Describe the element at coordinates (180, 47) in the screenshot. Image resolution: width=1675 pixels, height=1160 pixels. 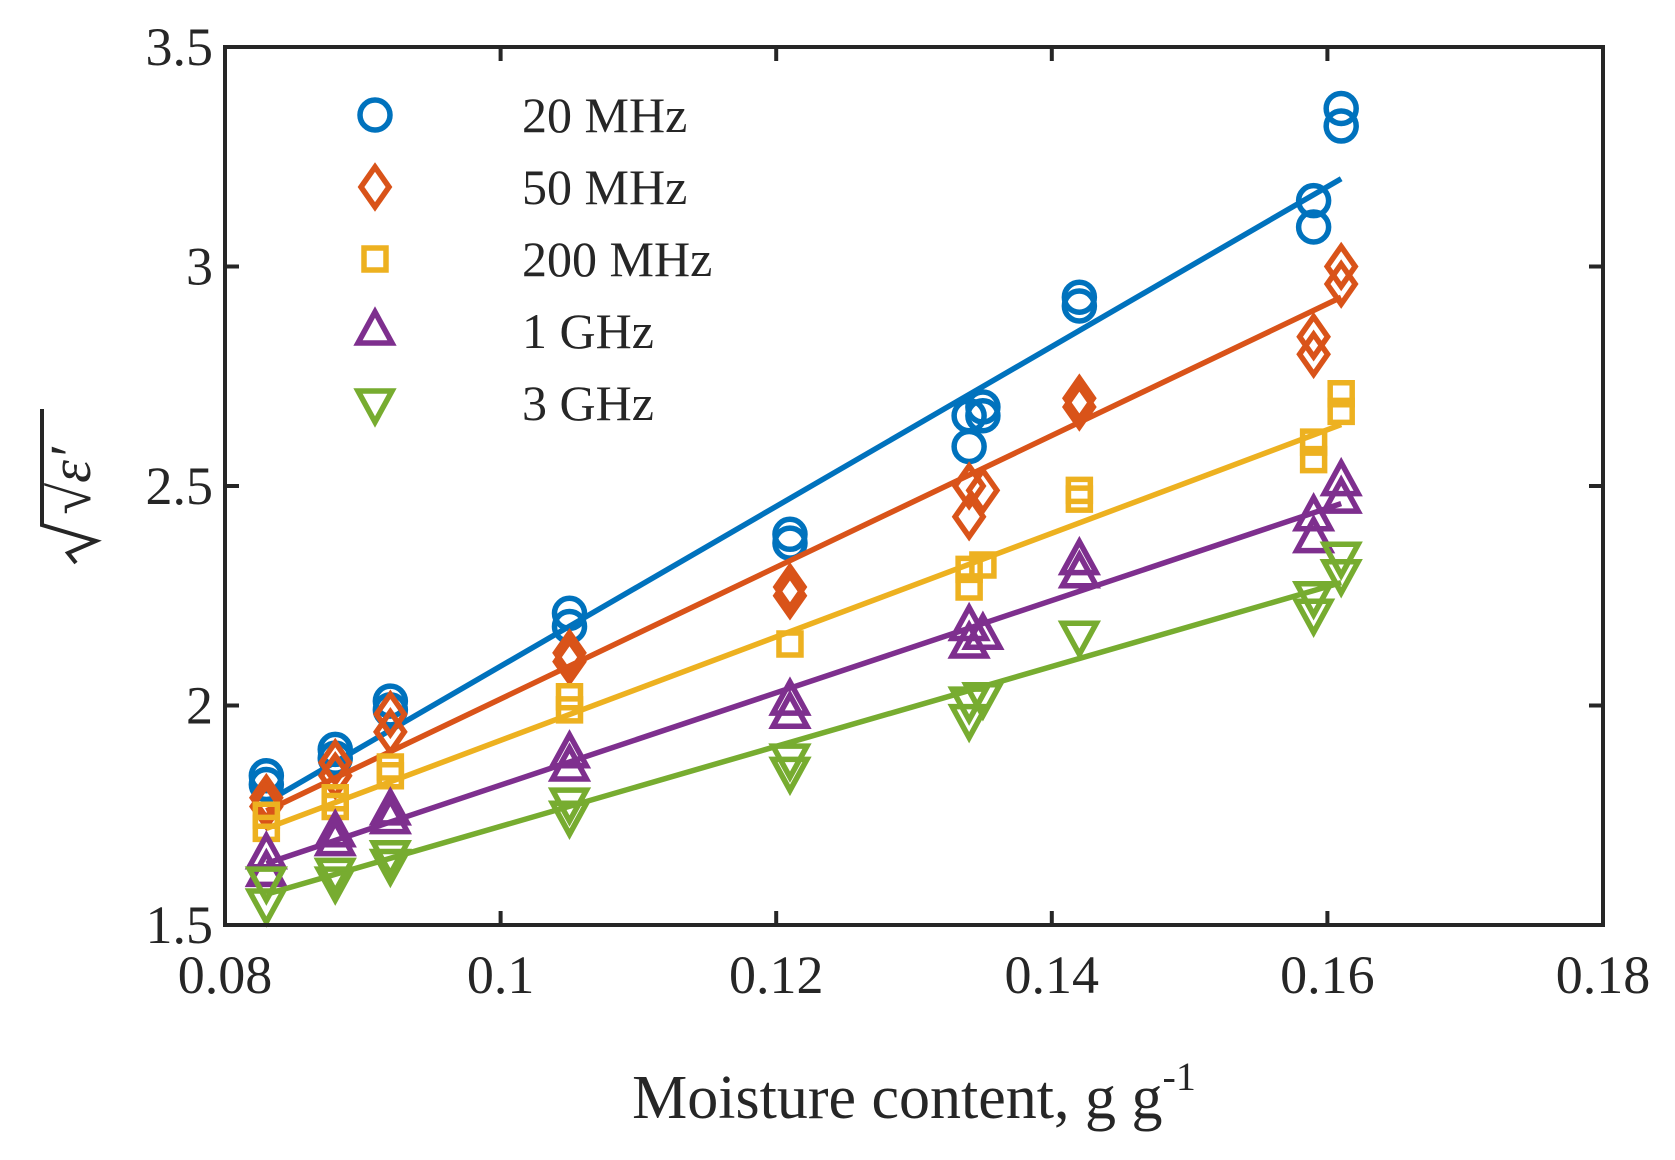
I see `y-tick-label: 3.5` at that location.